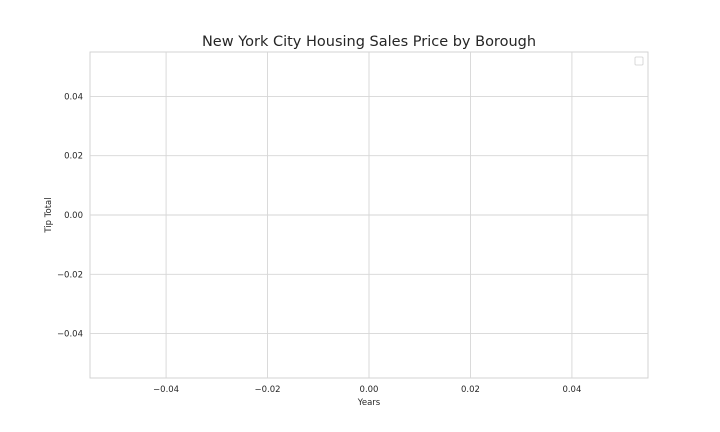 The height and width of the screenshot is (432, 720). I want to click on x-tick-label: 0.00, so click(369, 390).